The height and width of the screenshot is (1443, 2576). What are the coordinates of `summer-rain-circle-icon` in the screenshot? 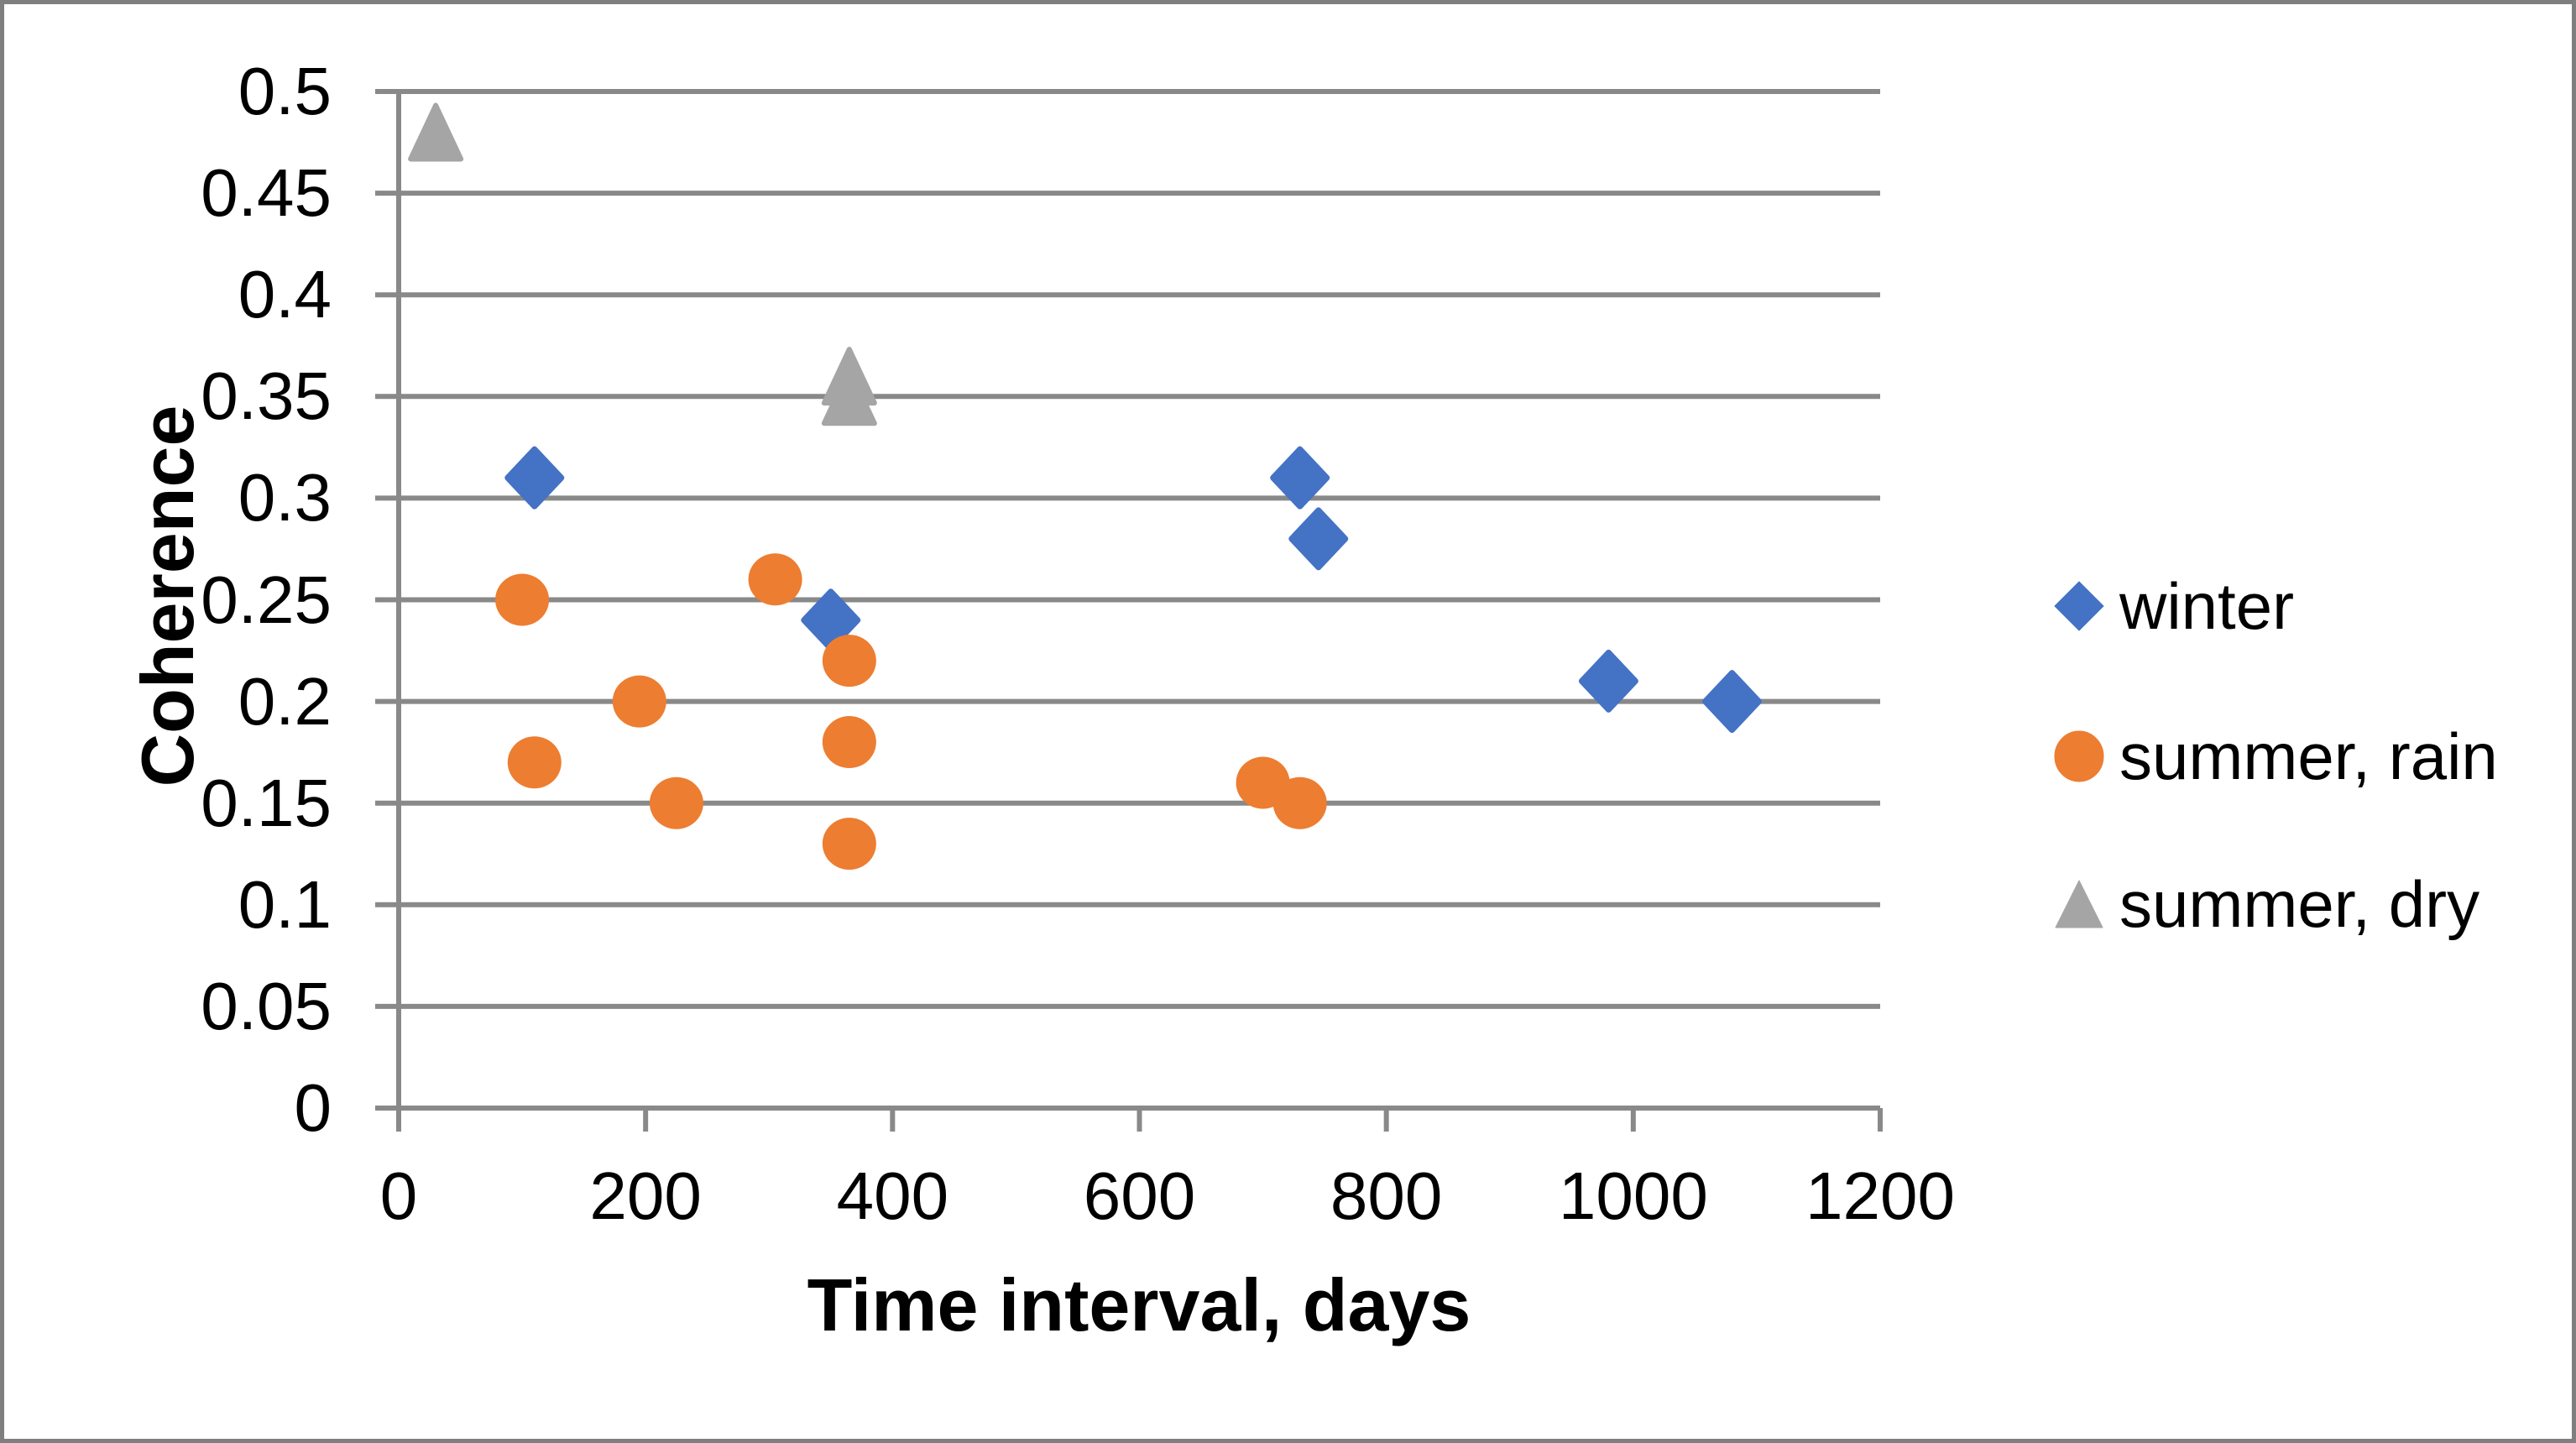 It's located at (2079, 756).